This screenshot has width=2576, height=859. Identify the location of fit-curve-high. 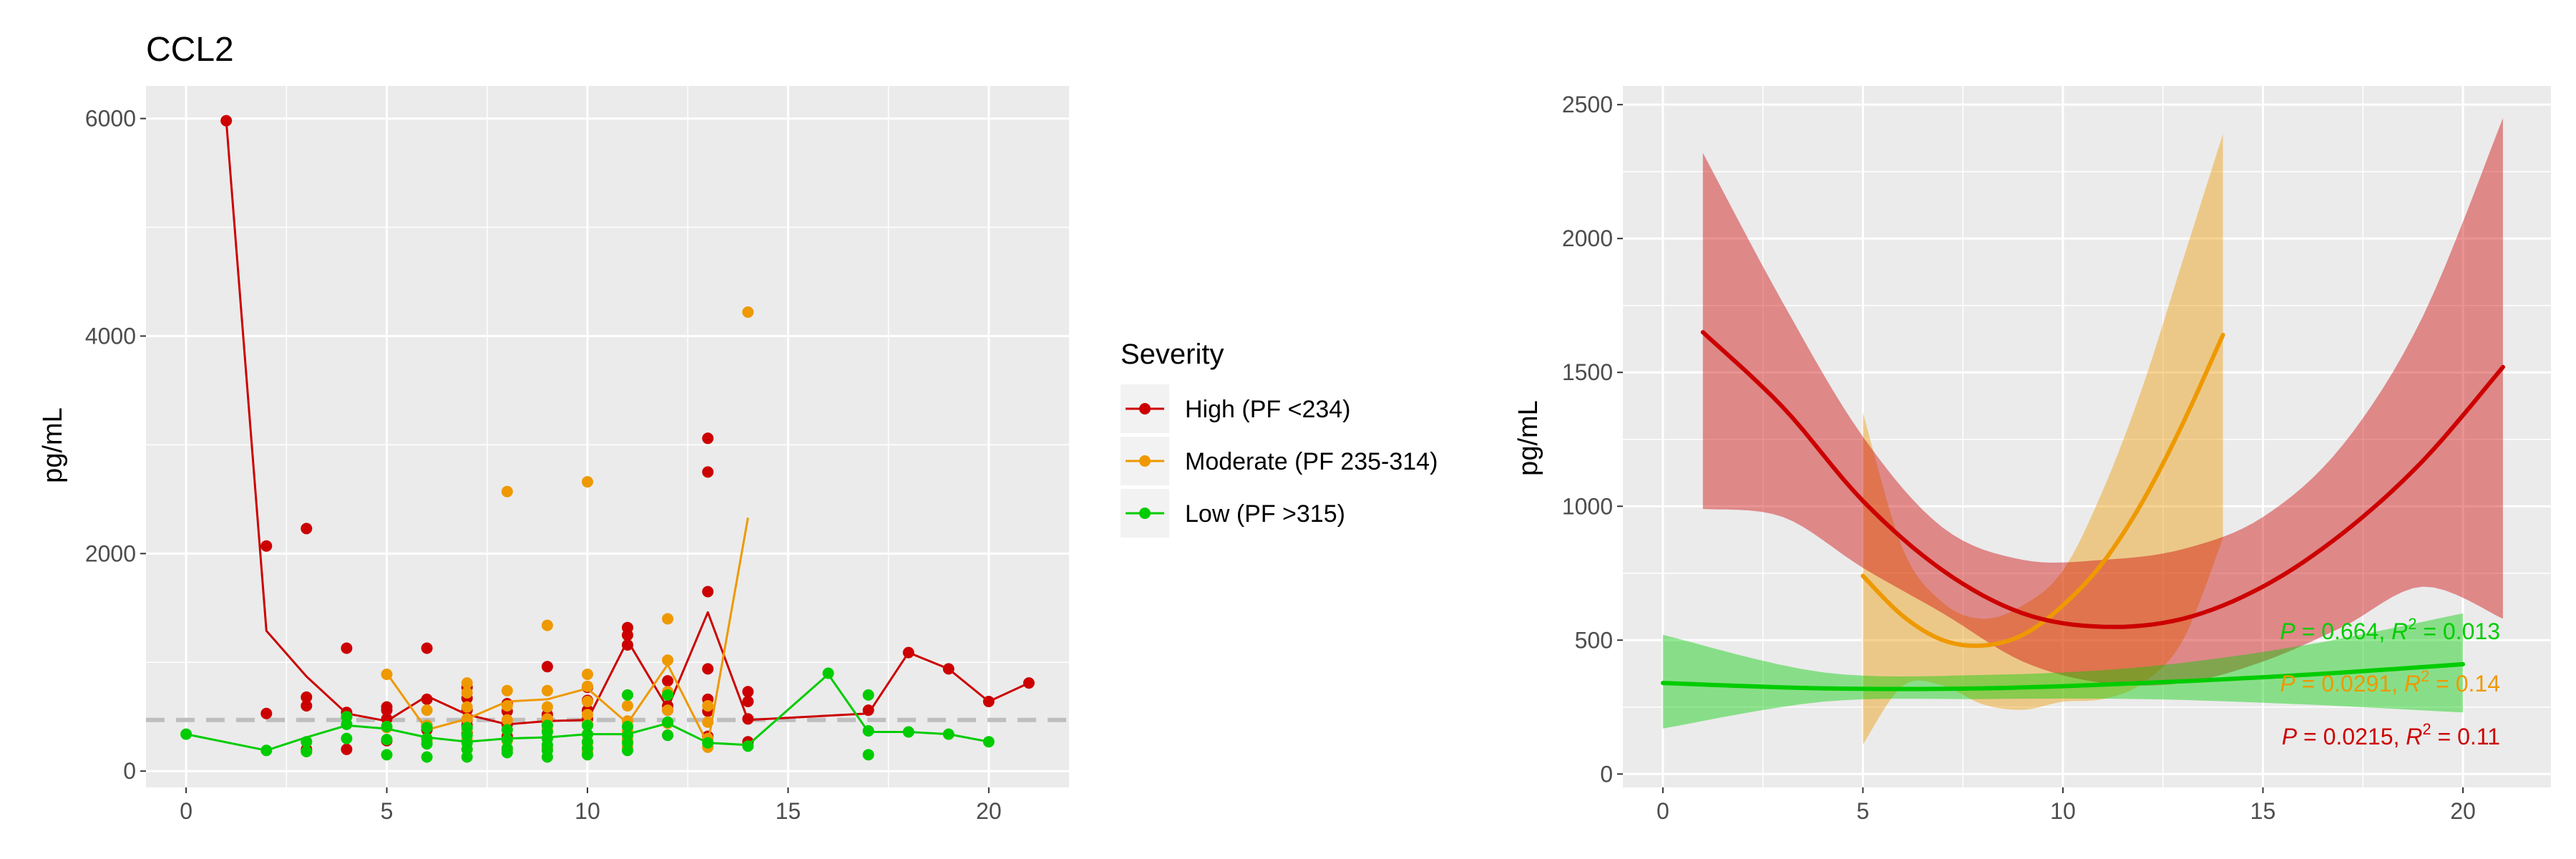
(2102, 479).